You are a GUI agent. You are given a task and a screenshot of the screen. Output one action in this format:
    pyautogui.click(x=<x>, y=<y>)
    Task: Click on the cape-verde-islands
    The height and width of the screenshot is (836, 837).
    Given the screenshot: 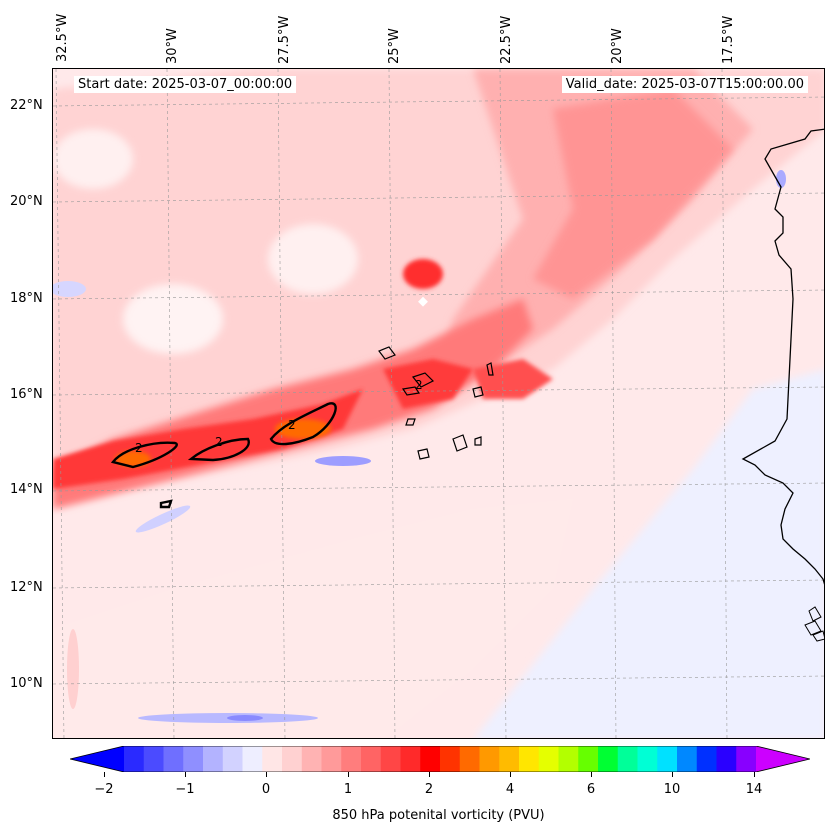 What is the action you would take?
    pyautogui.click(x=436, y=403)
    